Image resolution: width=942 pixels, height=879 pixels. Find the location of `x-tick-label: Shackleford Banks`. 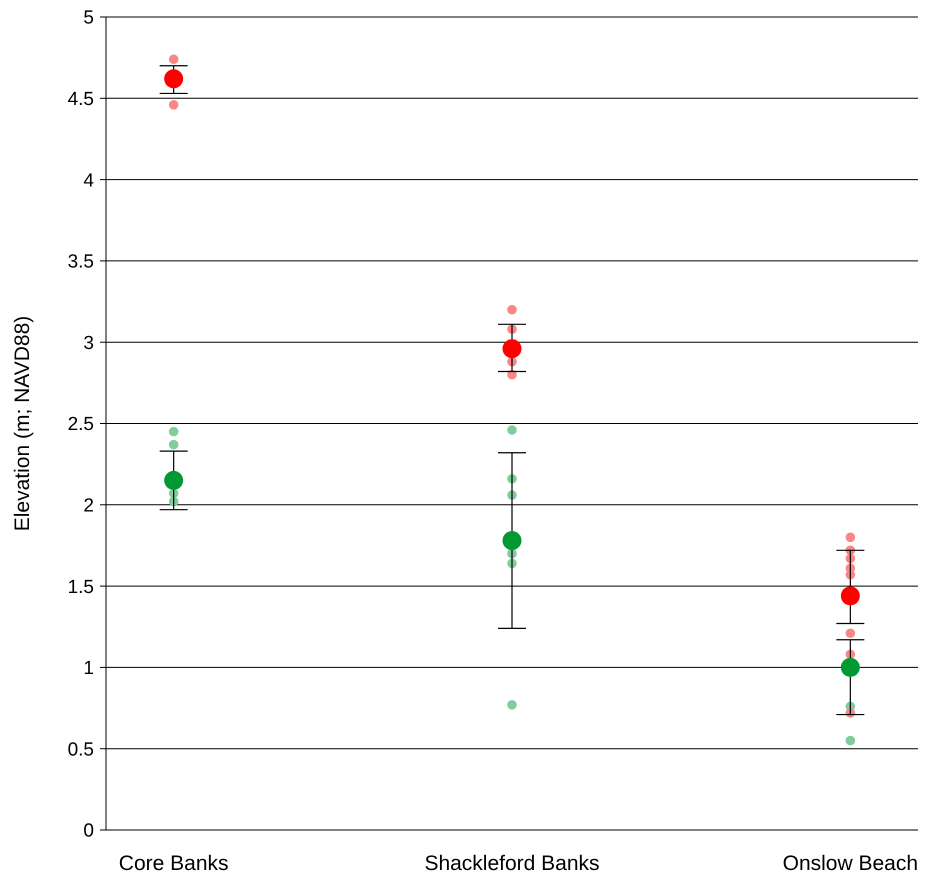

x-tick-label: Shackleford Banks is located at coordinates (512, 863).